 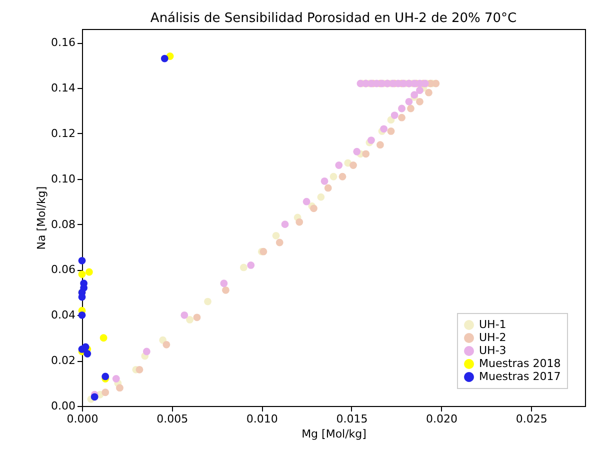 I want to click on y-tick-label: 0.06, so click(x=63, y=269).